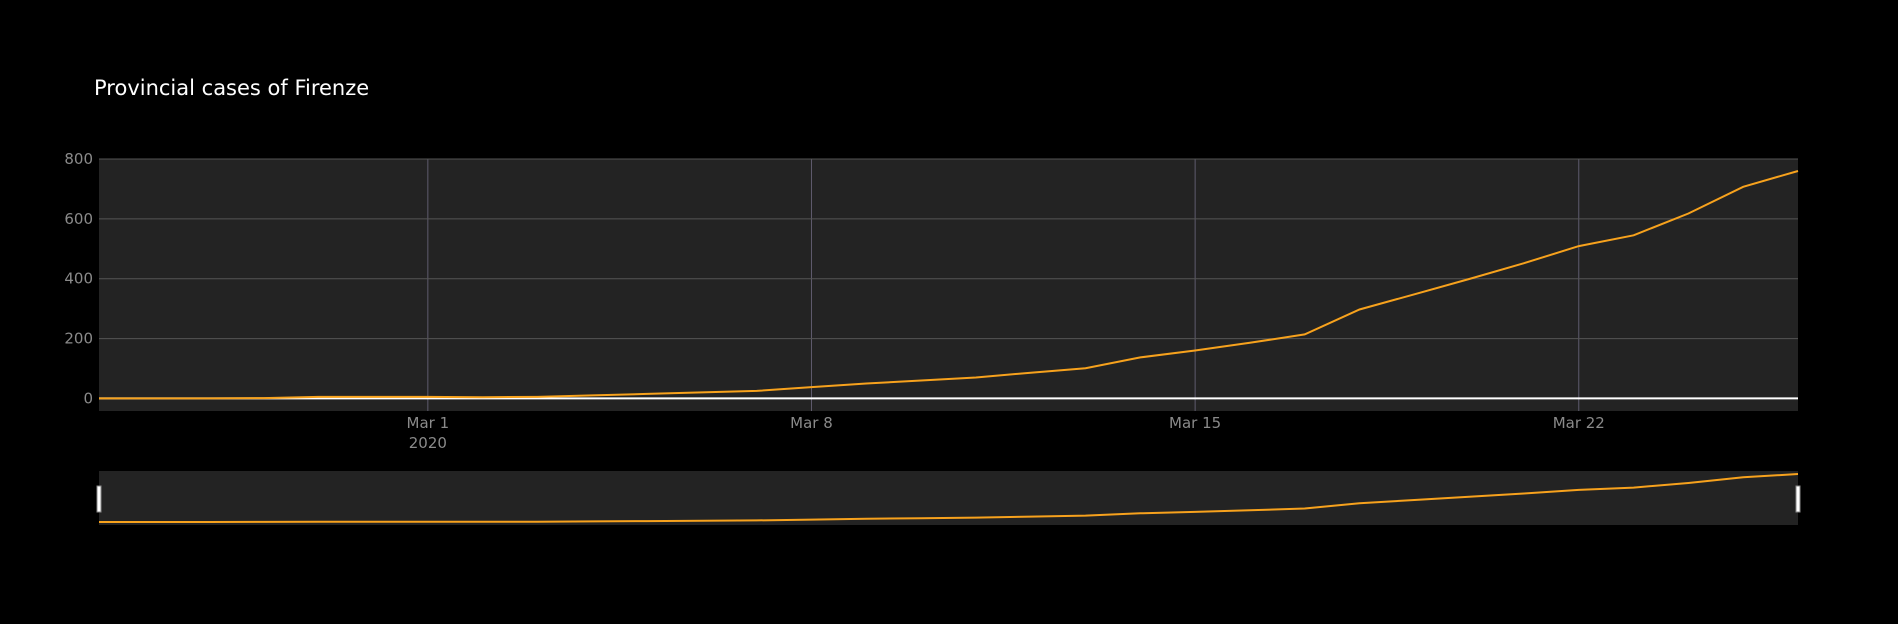 The height and width of the screenshot is (624, 1898). Describe the element at coordinates (428, 423) in the screenshot. I see `x-tick-label: Mar 1` at that location.